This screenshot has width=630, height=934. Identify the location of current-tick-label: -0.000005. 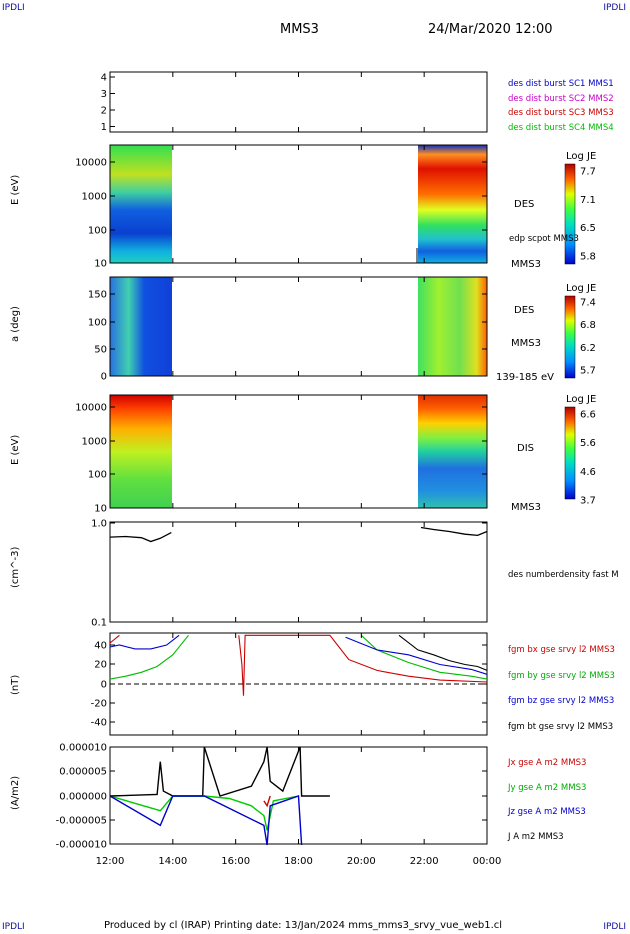
(81, 821).